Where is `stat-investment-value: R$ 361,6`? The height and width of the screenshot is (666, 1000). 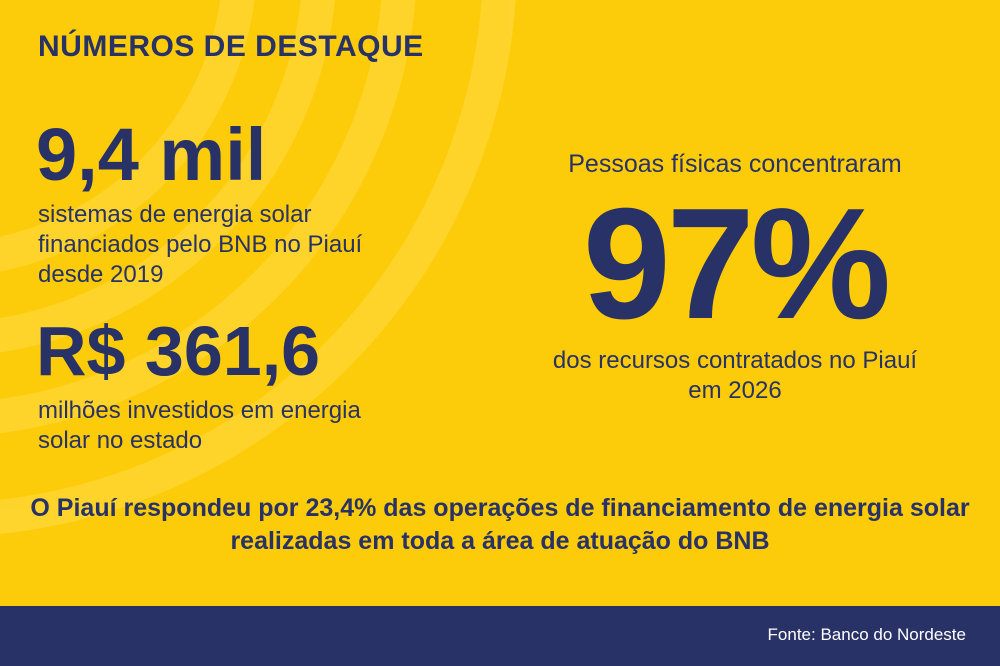
stat-investment-value: R$ 361,6 is located at coordinates (178, 351).